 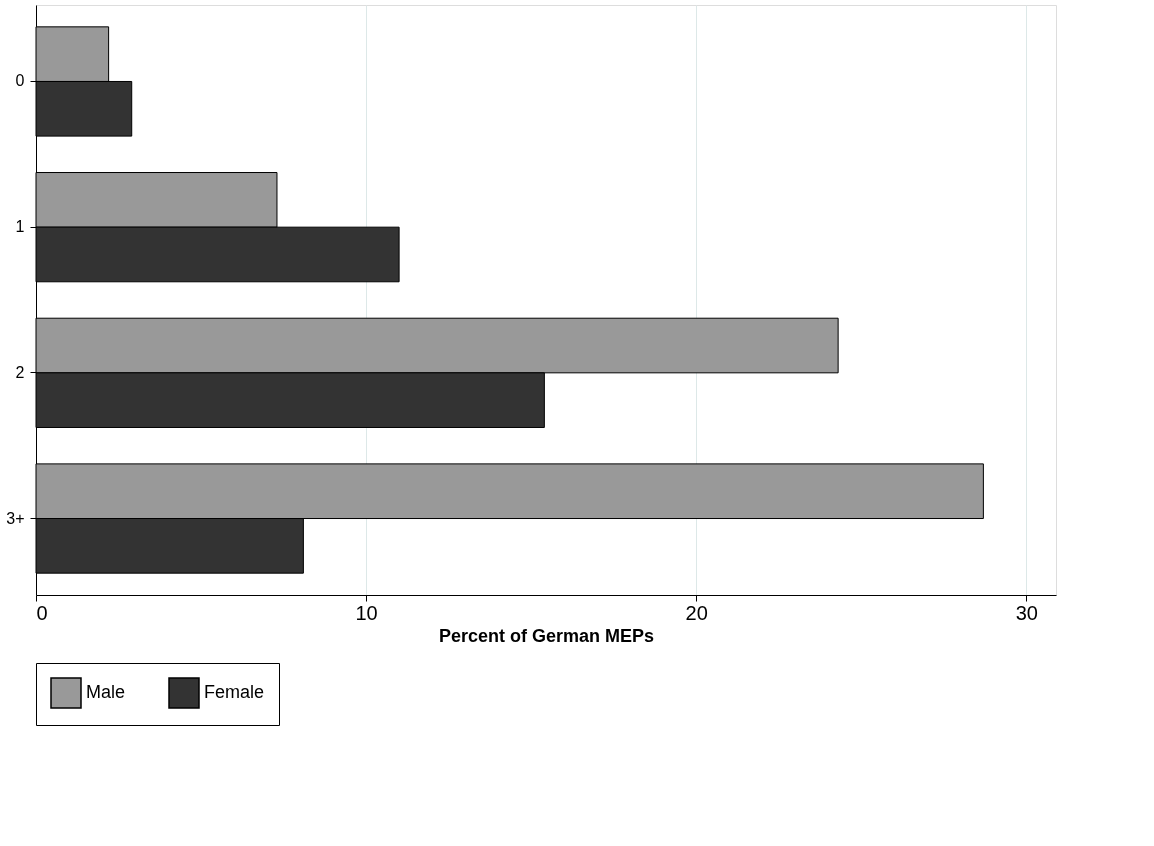 I want to click on x-tick-label: 10, so click(x=366, y=612).